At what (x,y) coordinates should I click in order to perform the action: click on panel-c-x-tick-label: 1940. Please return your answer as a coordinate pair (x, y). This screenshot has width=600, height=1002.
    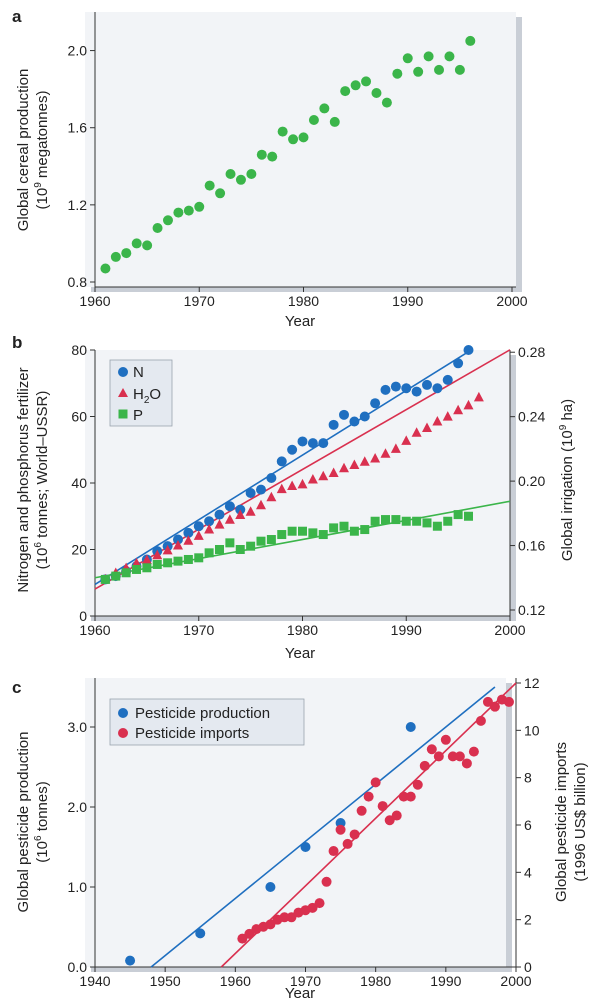
    Looking at the image, I should click on (94, 981).